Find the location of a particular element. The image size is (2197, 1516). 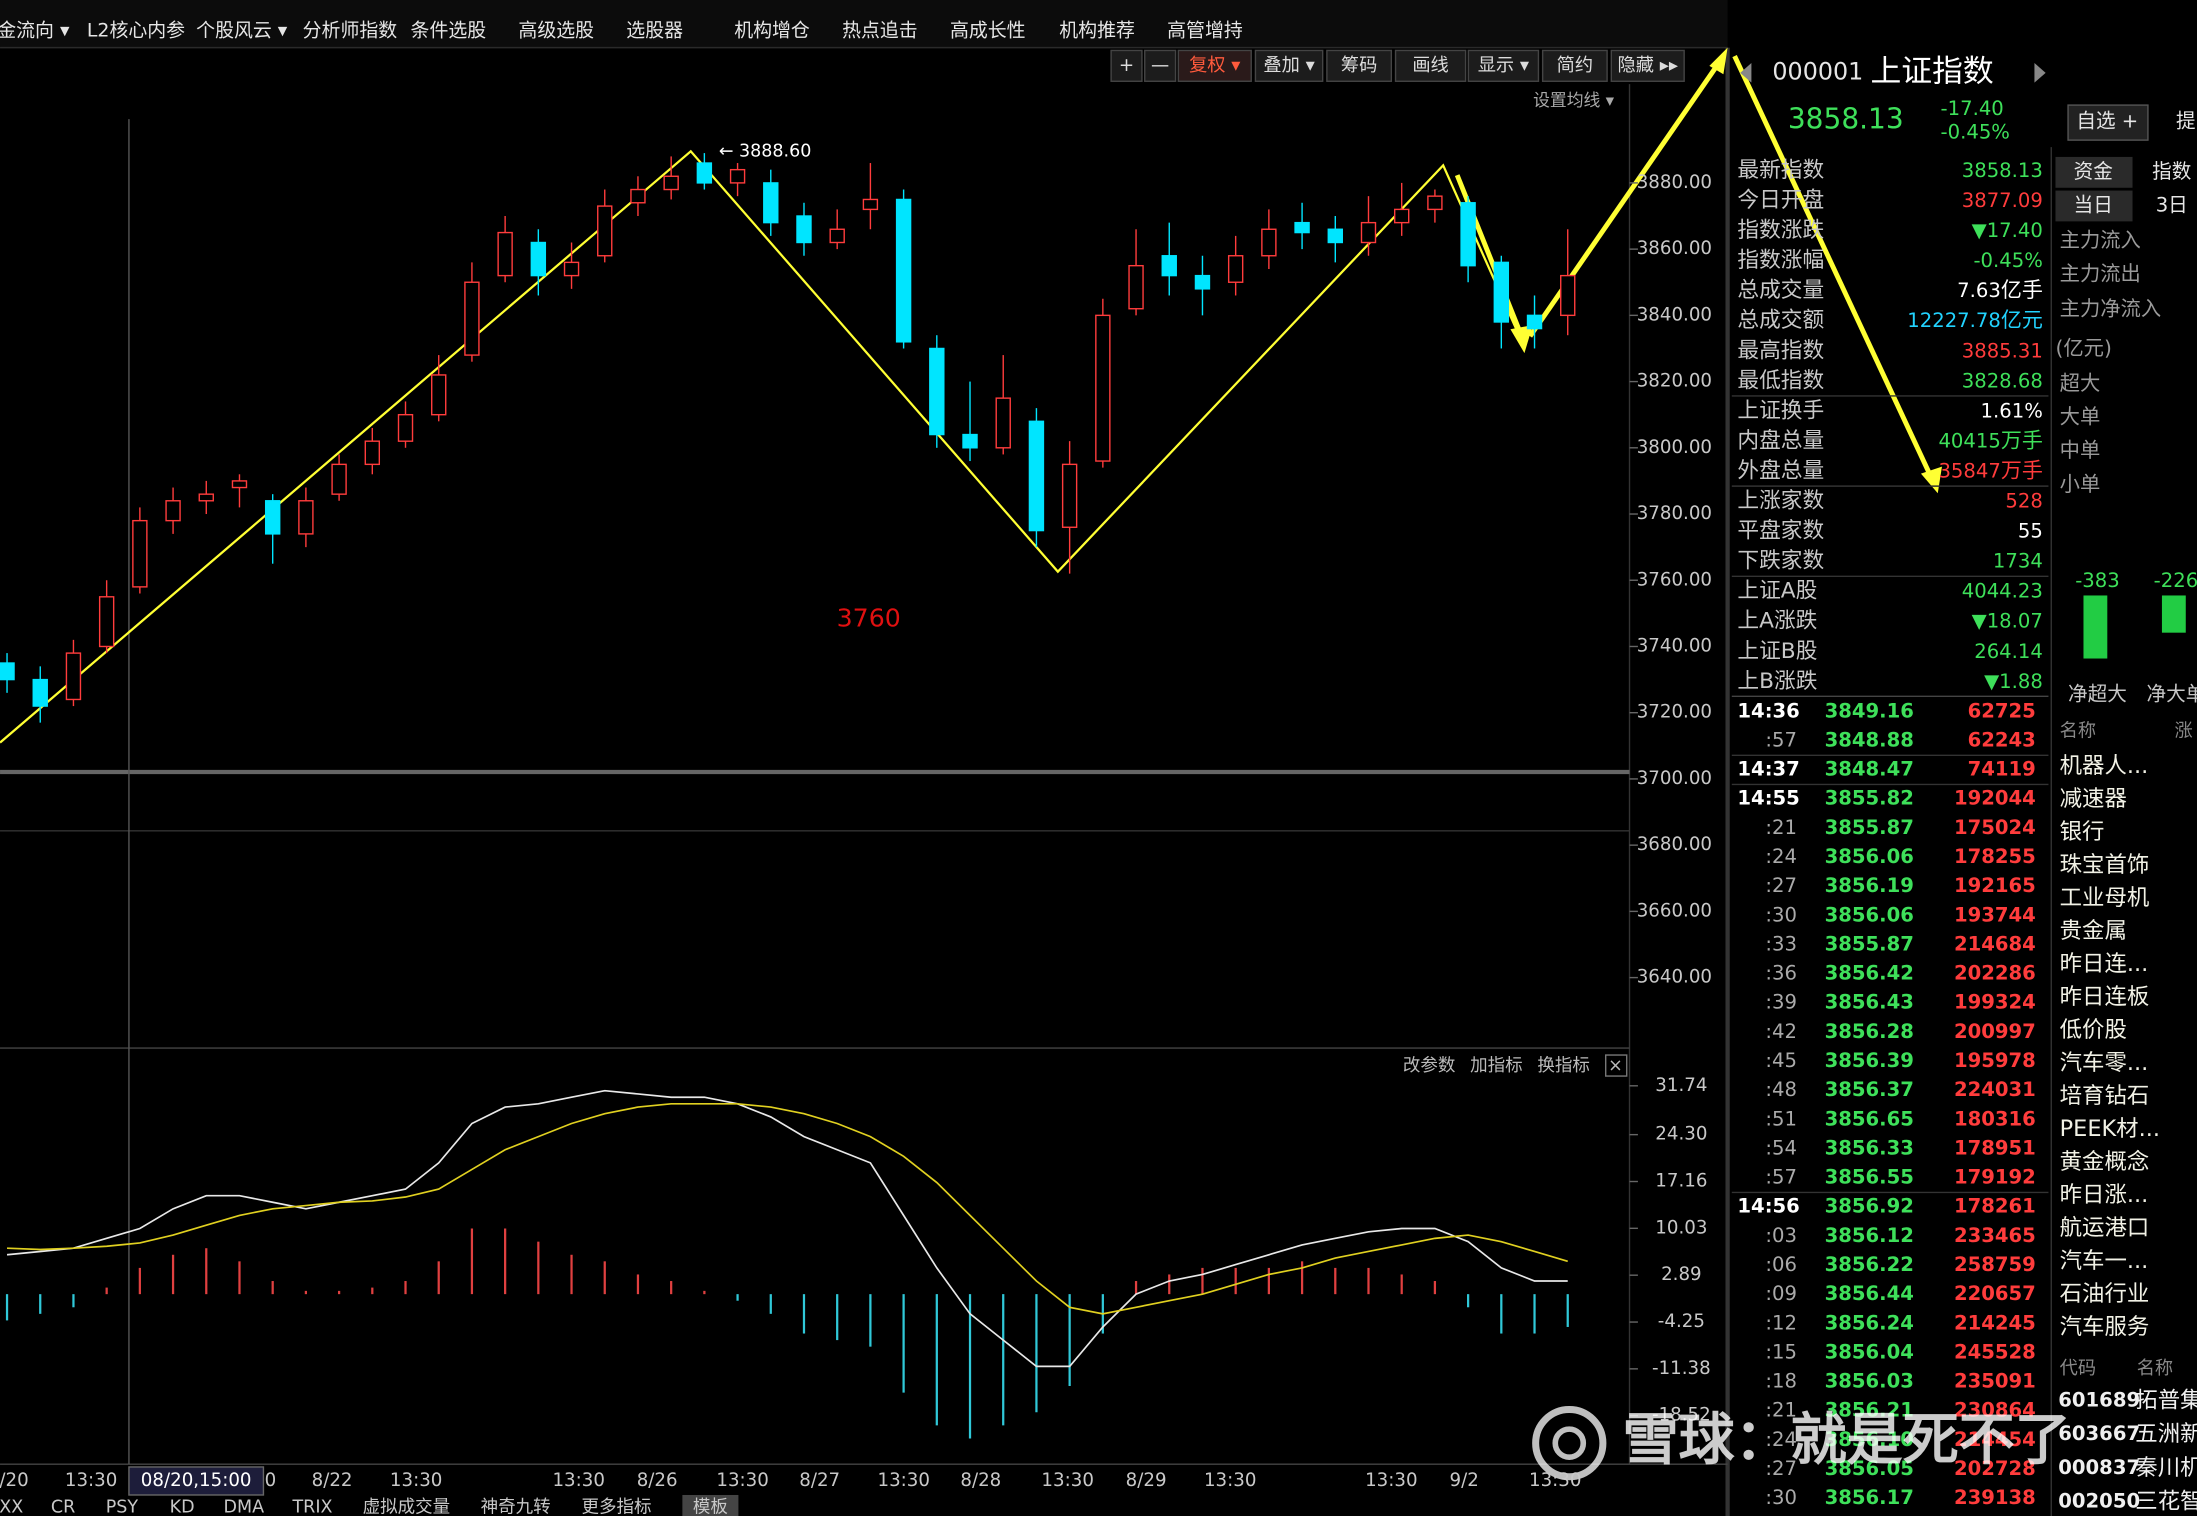

toolbar-label: + is located at coordinates (1126, 65).